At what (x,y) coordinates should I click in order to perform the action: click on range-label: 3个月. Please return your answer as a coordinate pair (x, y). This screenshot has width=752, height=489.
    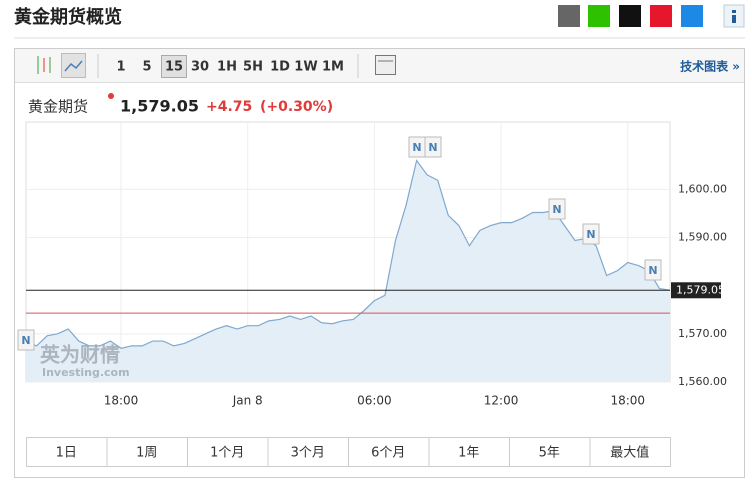
    Looking at the image, I should click on (308, 453).